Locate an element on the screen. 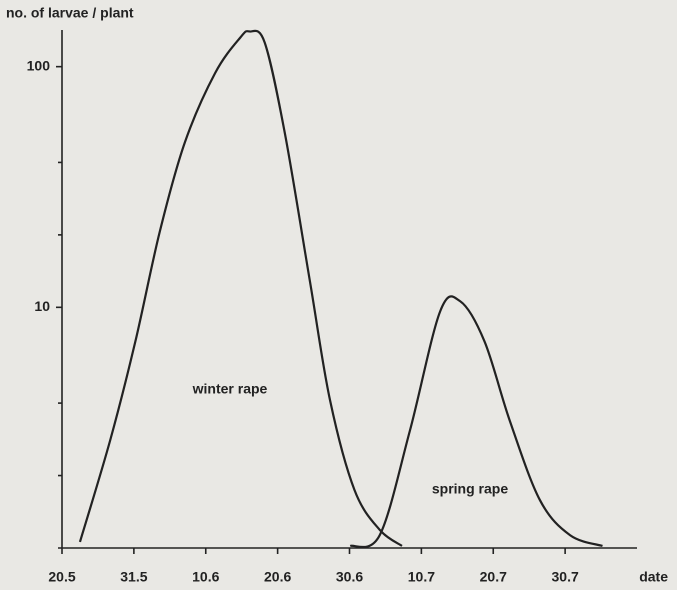 The height and width of the screenshot is (590, 677). x-tick-label: 31.5 is located at coordinates (133, 577).